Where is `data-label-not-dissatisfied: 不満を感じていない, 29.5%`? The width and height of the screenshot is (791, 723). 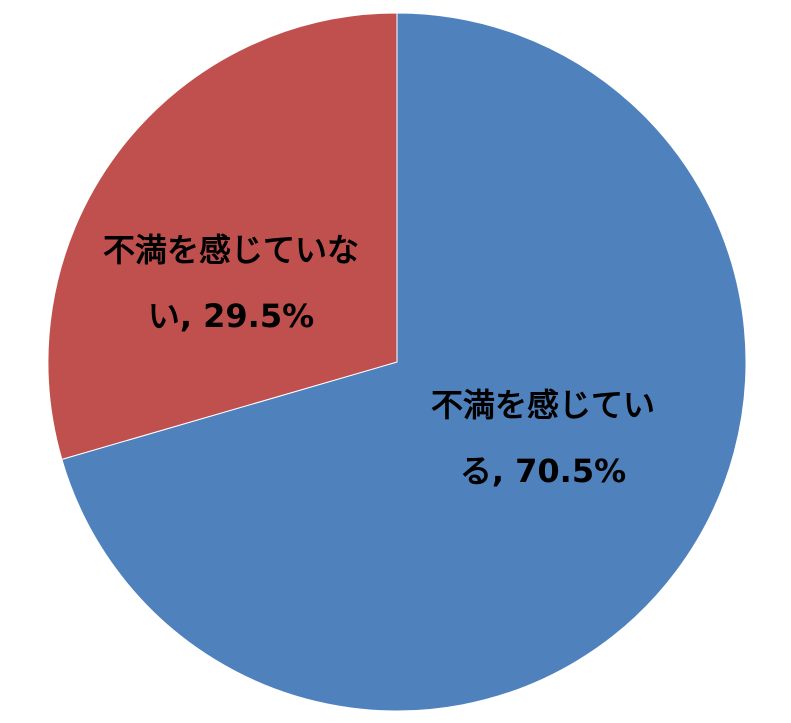
data-label-not-dissatisfied: 不満を感じていない, 29.5% is located at coordinates (230, 283).